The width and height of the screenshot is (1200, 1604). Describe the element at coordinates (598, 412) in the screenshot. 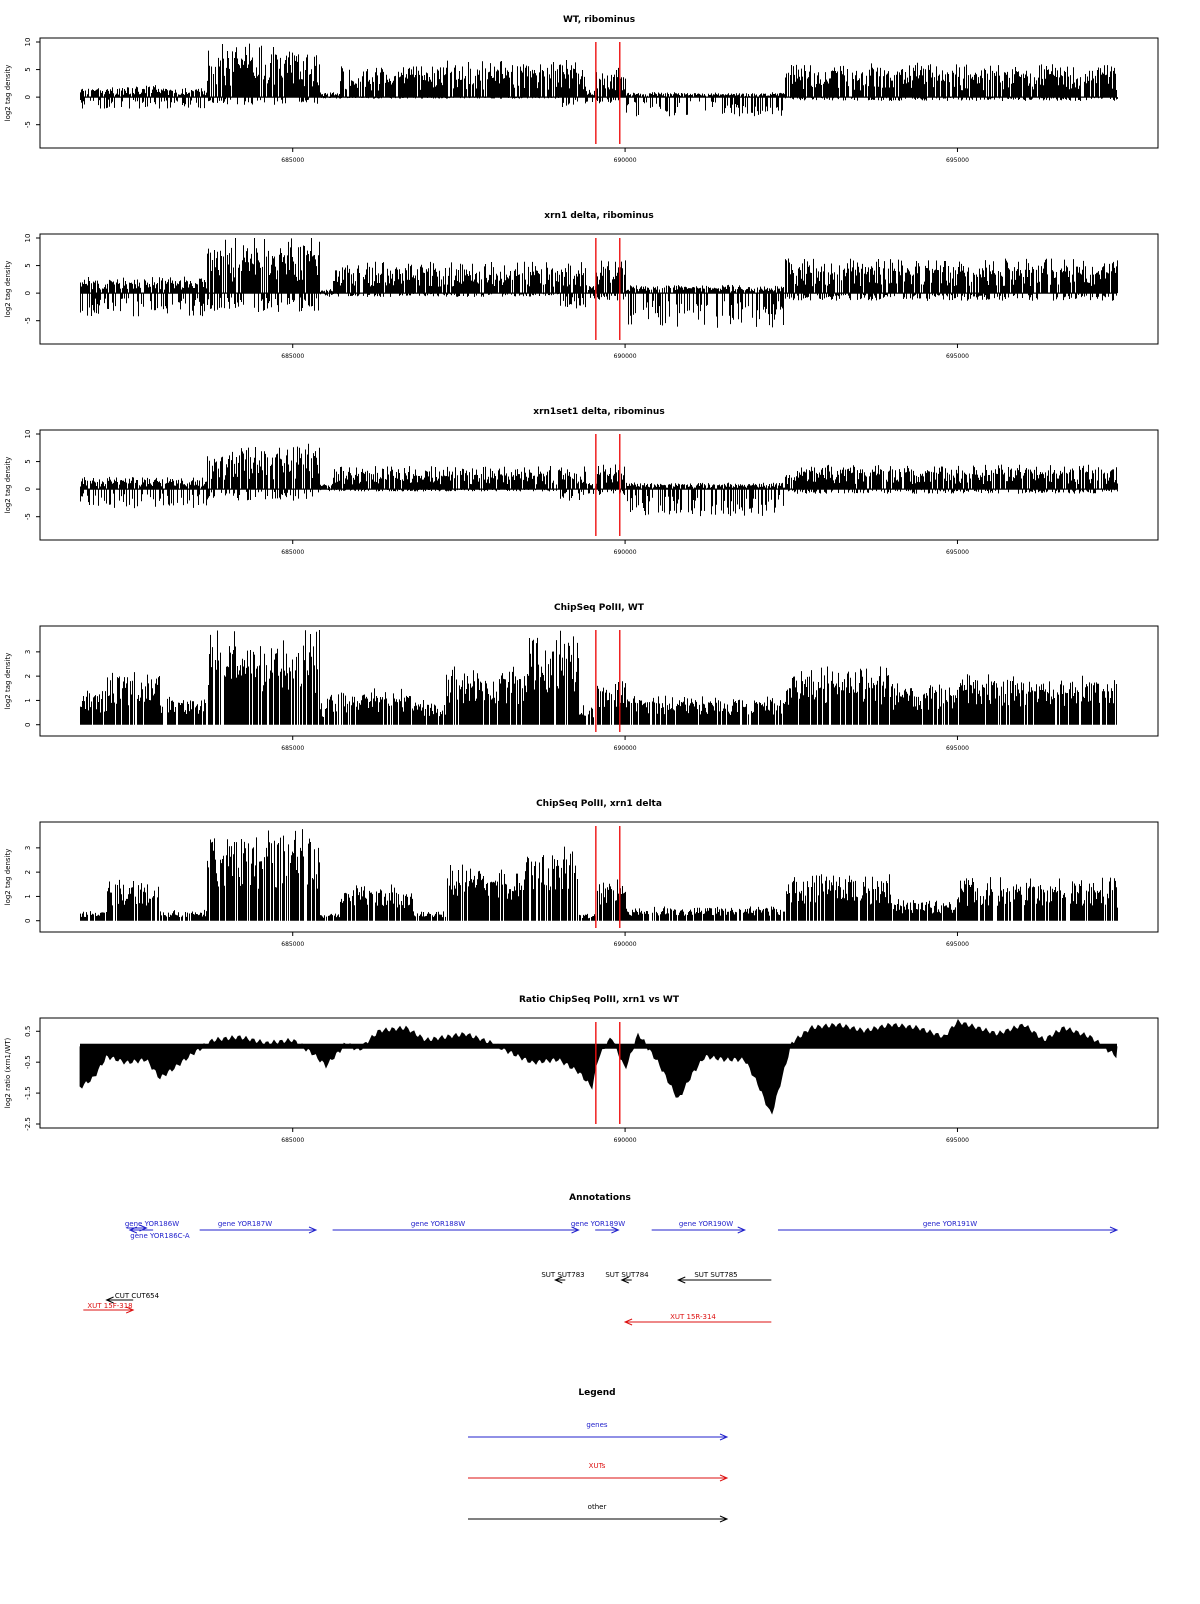

I see `chart-title: xrn1set1 delta, ribominus` at that location.